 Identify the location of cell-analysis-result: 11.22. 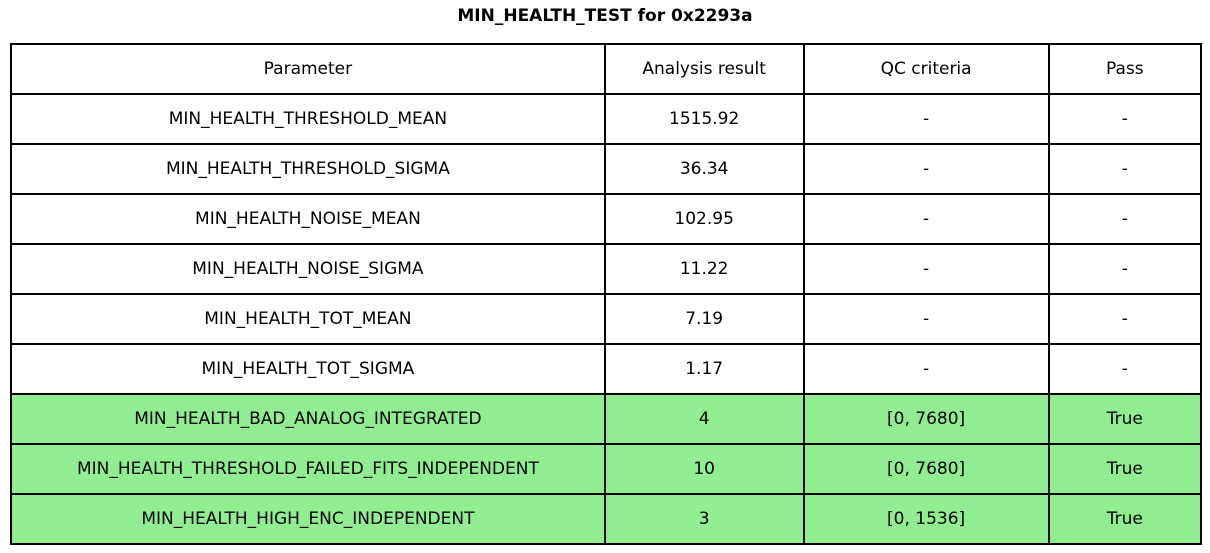
(704, 269).